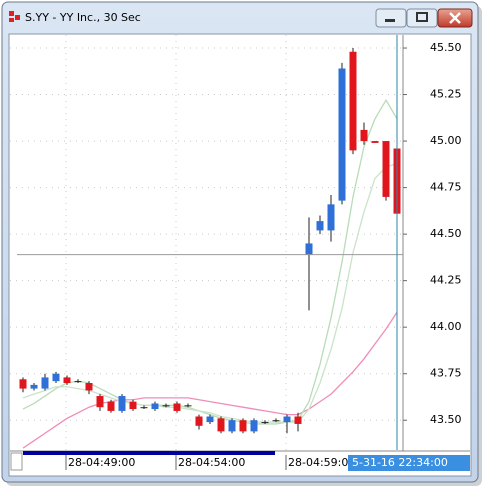 The image size is (504, 503). What do you see at coordinates (422, 18) in the screenshot?
I see `maximize-button` at bounding box center [422, 18].